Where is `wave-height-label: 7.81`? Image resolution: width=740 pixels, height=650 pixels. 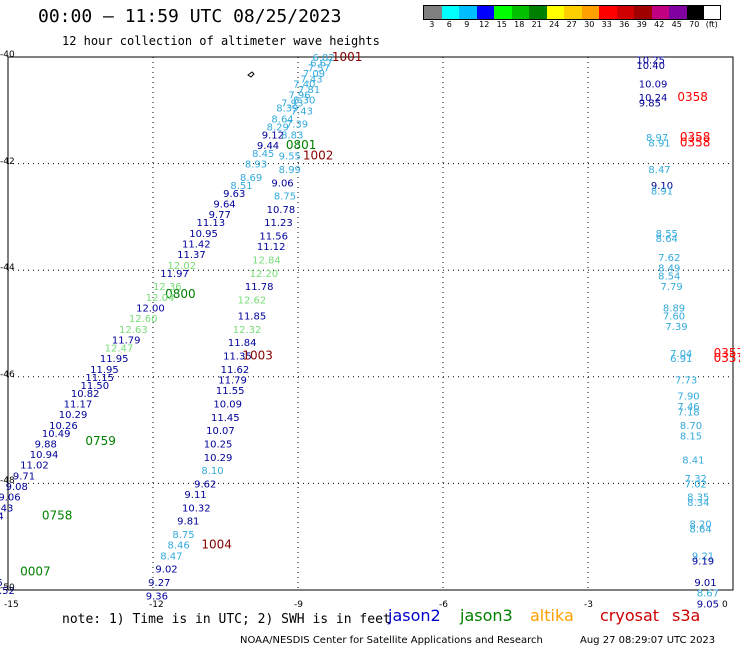
wave-height-label: 7.81 is located at coordinates (309, 90).